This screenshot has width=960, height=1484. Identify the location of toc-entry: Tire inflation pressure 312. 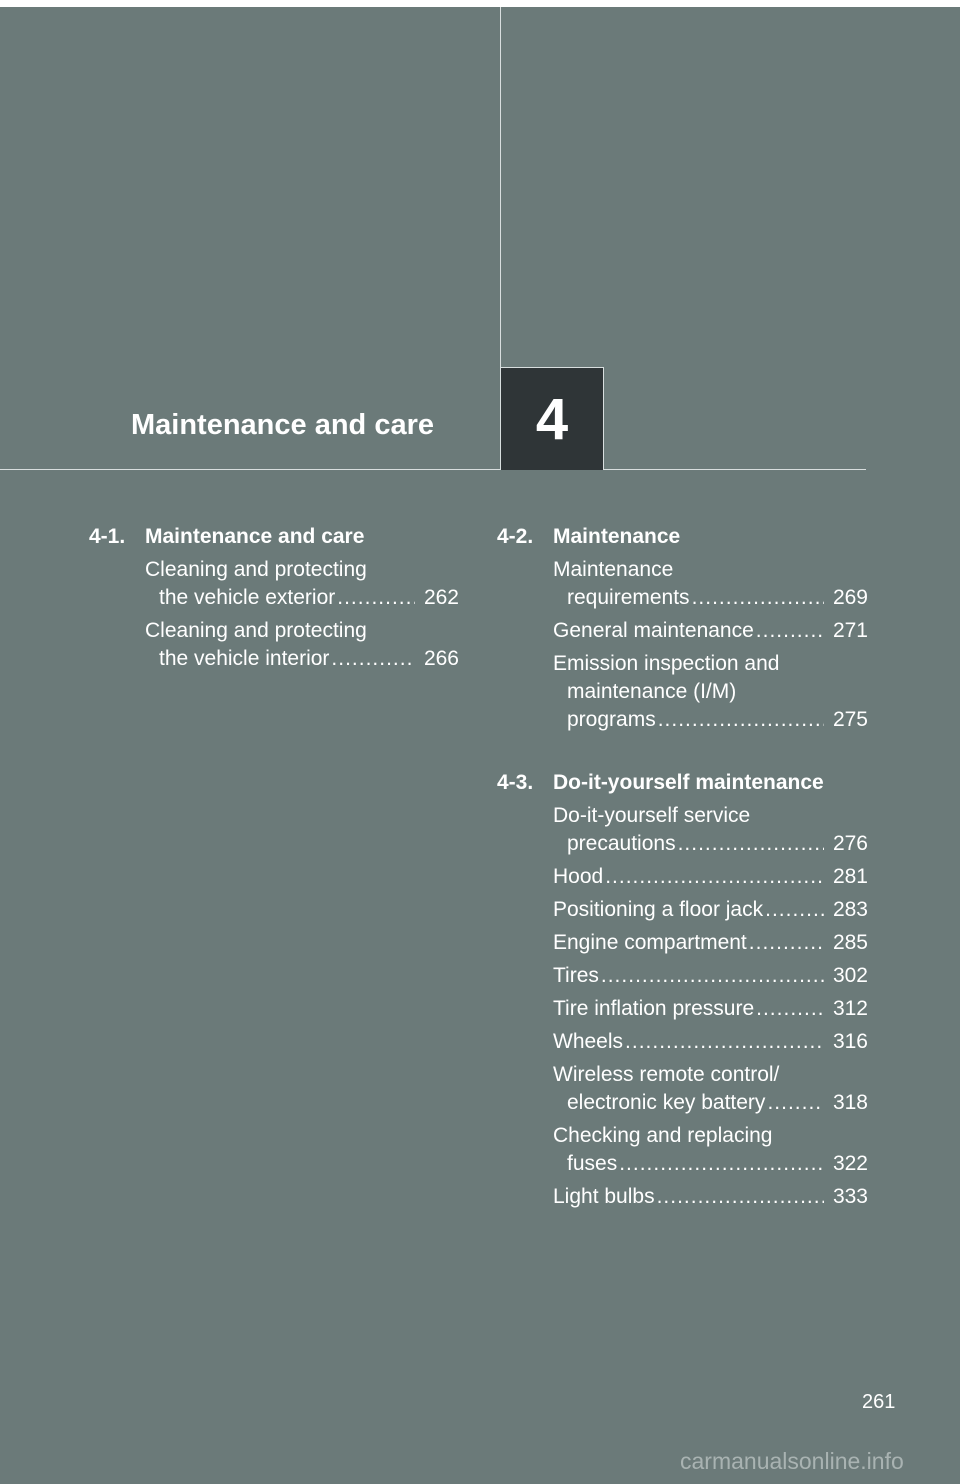
(710, 1009).